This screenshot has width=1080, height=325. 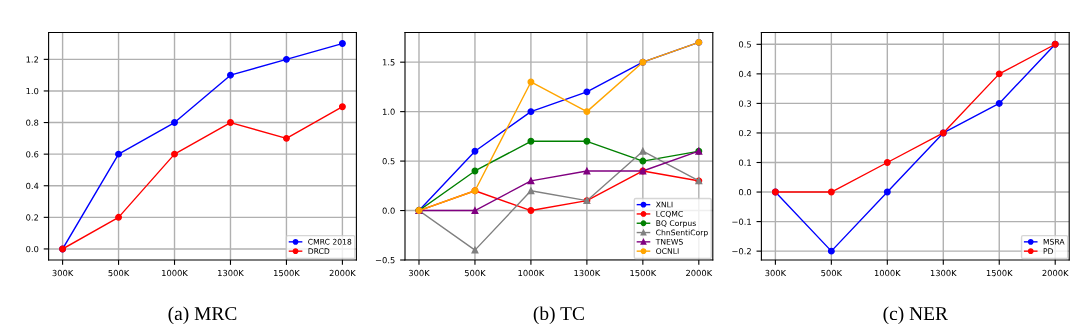 I want to click on y-tick-label: 0.3, so click(x=745, y=103).